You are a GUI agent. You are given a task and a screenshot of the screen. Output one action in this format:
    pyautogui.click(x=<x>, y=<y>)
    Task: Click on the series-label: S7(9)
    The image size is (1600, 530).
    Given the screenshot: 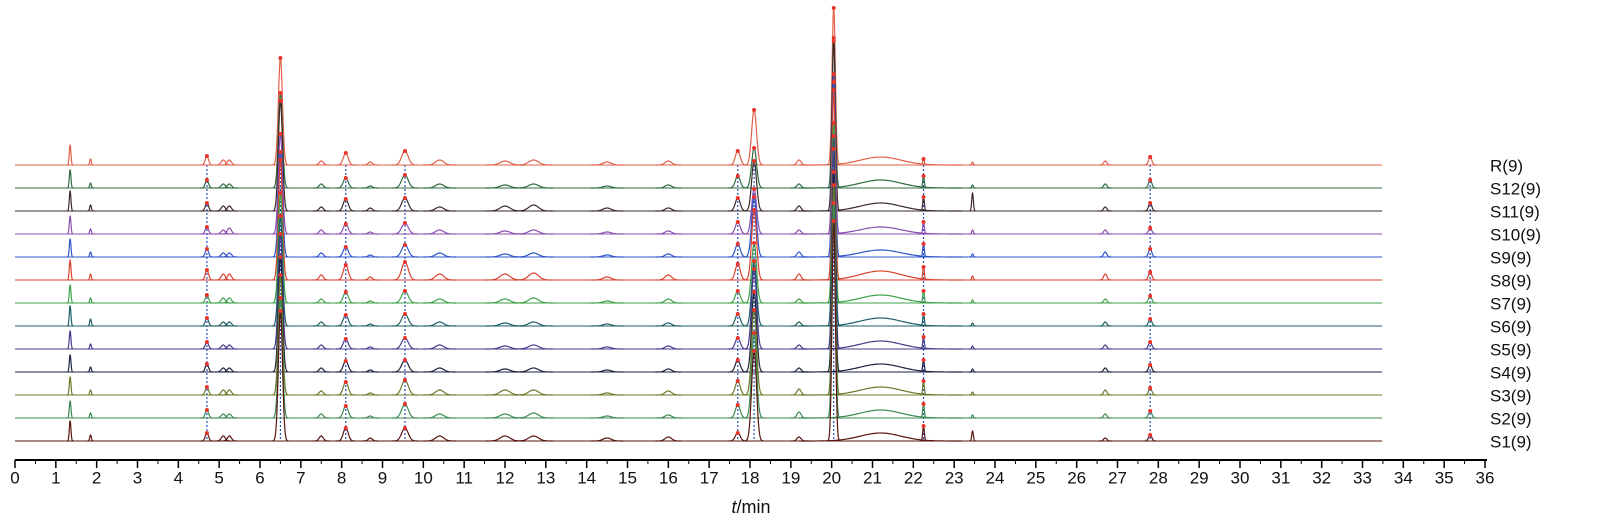 What is the action you would take?
    pyautogui.click(x=1511, y=303)
    